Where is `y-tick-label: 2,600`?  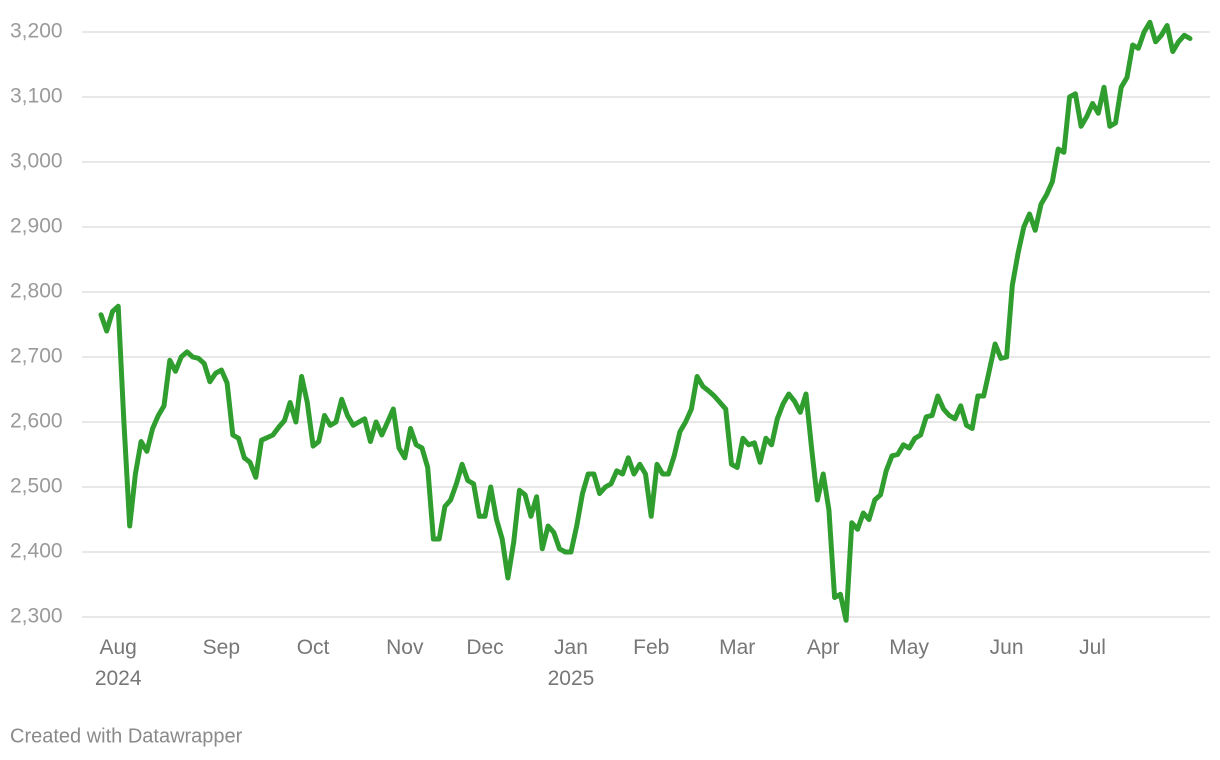 y-tick-label: 2,600 is located at coordinates (36, 421).